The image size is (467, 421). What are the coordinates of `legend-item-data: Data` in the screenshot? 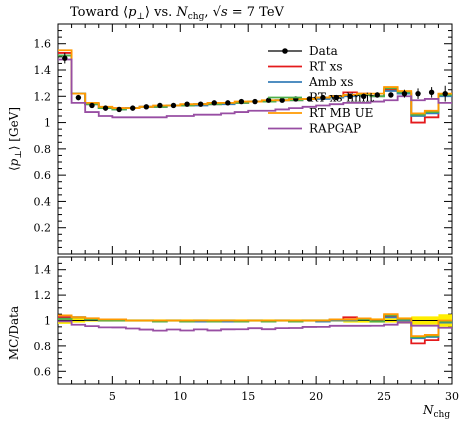 It's located at (303, 51).